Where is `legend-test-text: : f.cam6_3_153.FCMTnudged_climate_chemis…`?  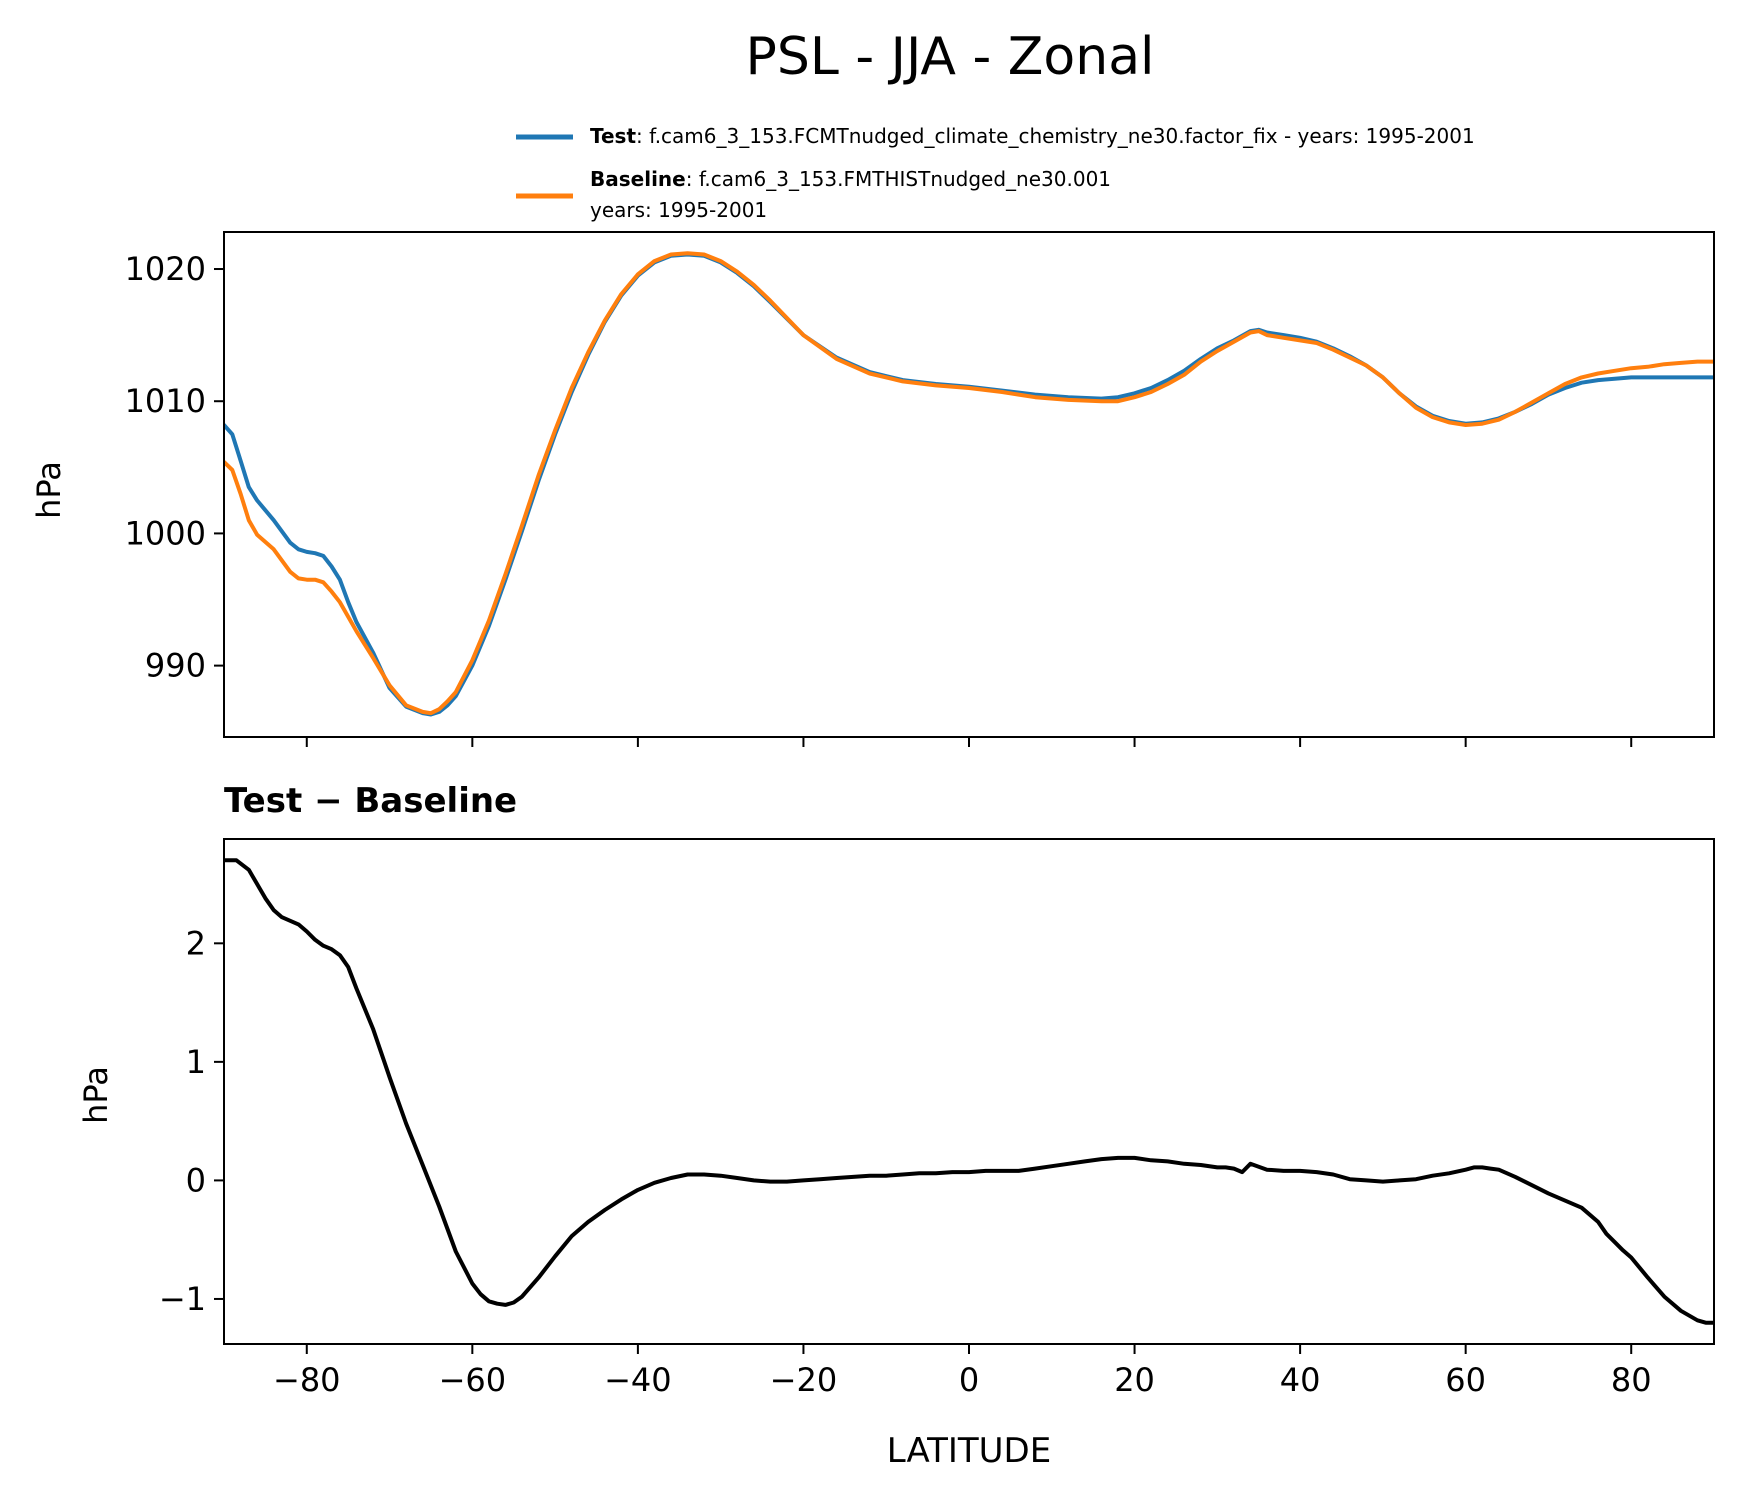 legend-test-text: : f.cam6_3_153.FCMTnudged_climate_chemis… is located at coordinates (1055, 136).